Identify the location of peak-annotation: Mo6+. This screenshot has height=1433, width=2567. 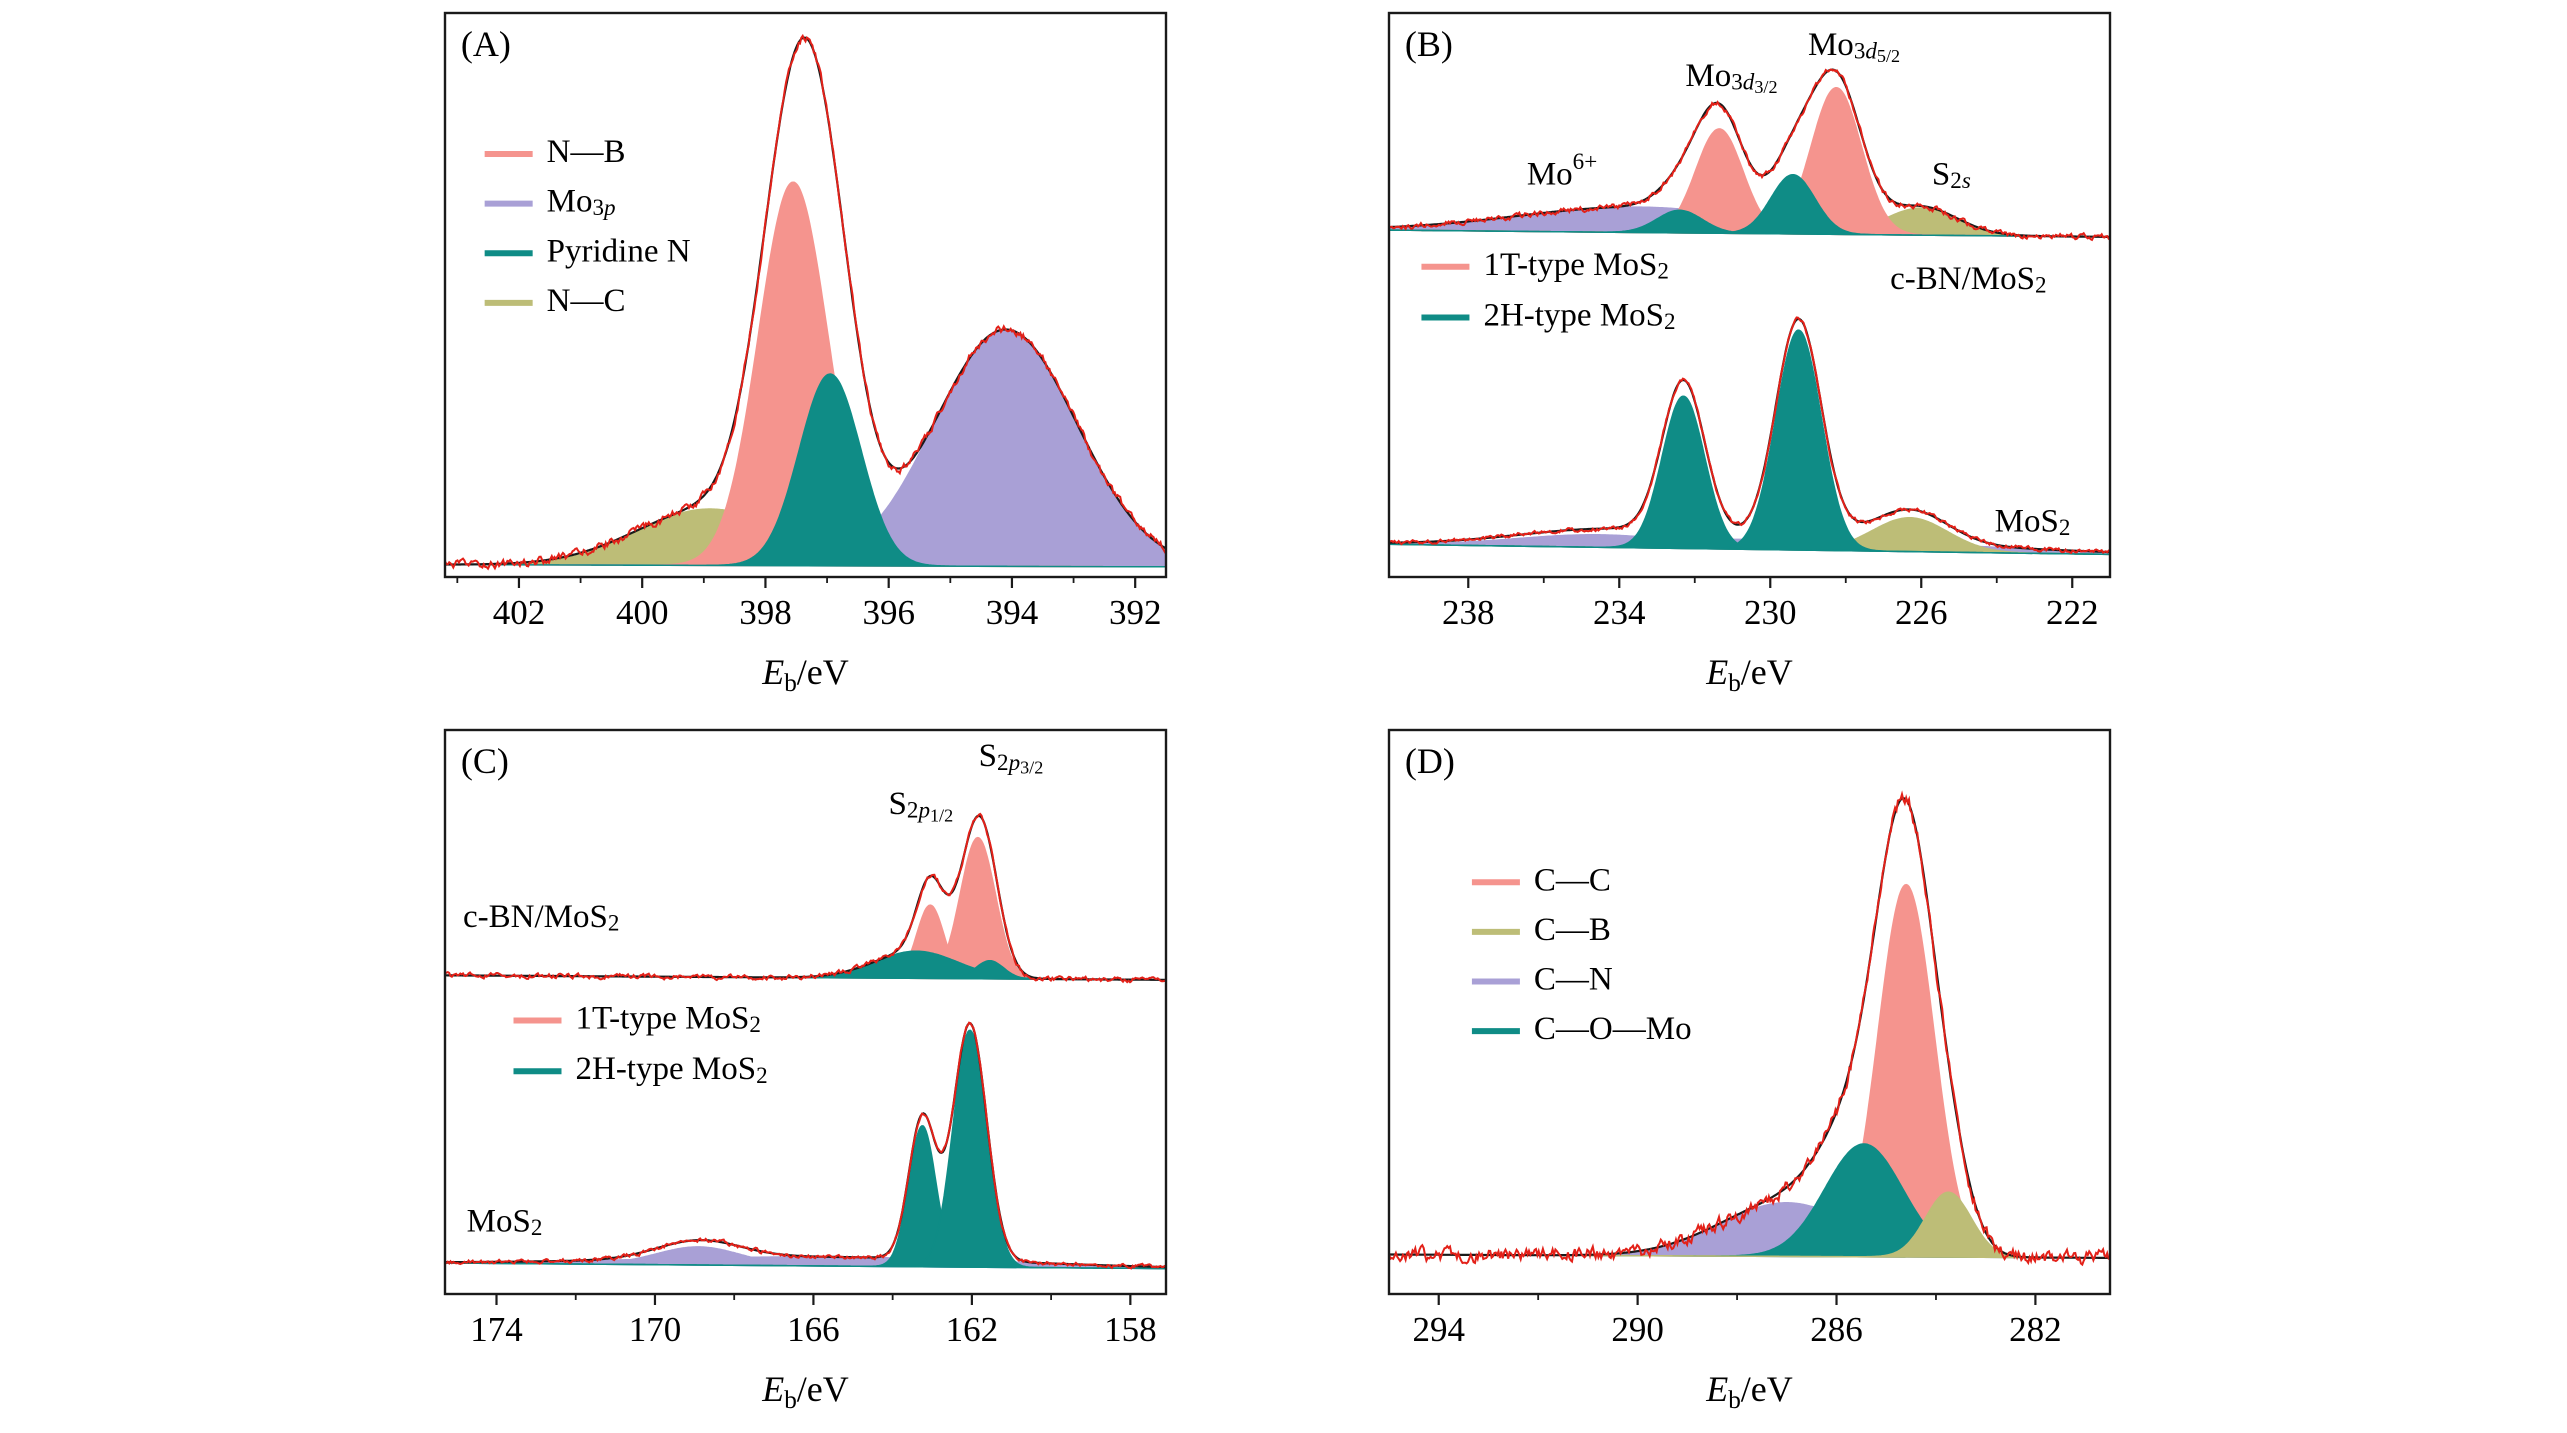
(1562, 170).